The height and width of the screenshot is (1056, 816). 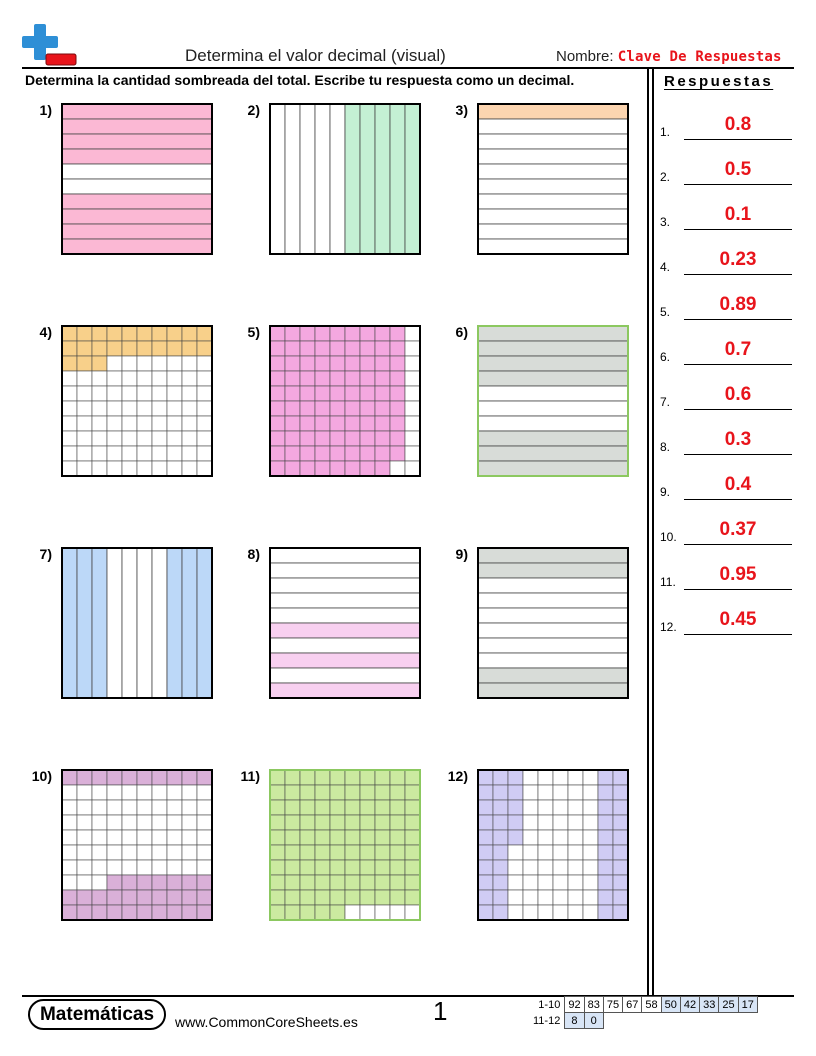 What do you see at coordinates (669, 56) in the screenshot?
I see `name-area: Nombre: Clave De Respuestas` at bounding box center [669, 56].